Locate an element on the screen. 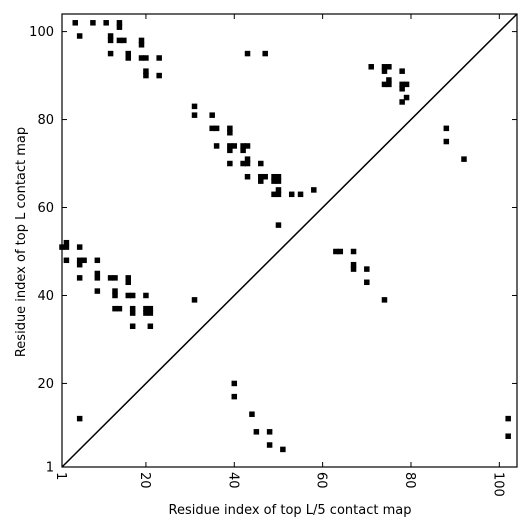 The height and width of the screenshot is (531, 531). x-tick-label: 40 is located at coordinates (232, 480).